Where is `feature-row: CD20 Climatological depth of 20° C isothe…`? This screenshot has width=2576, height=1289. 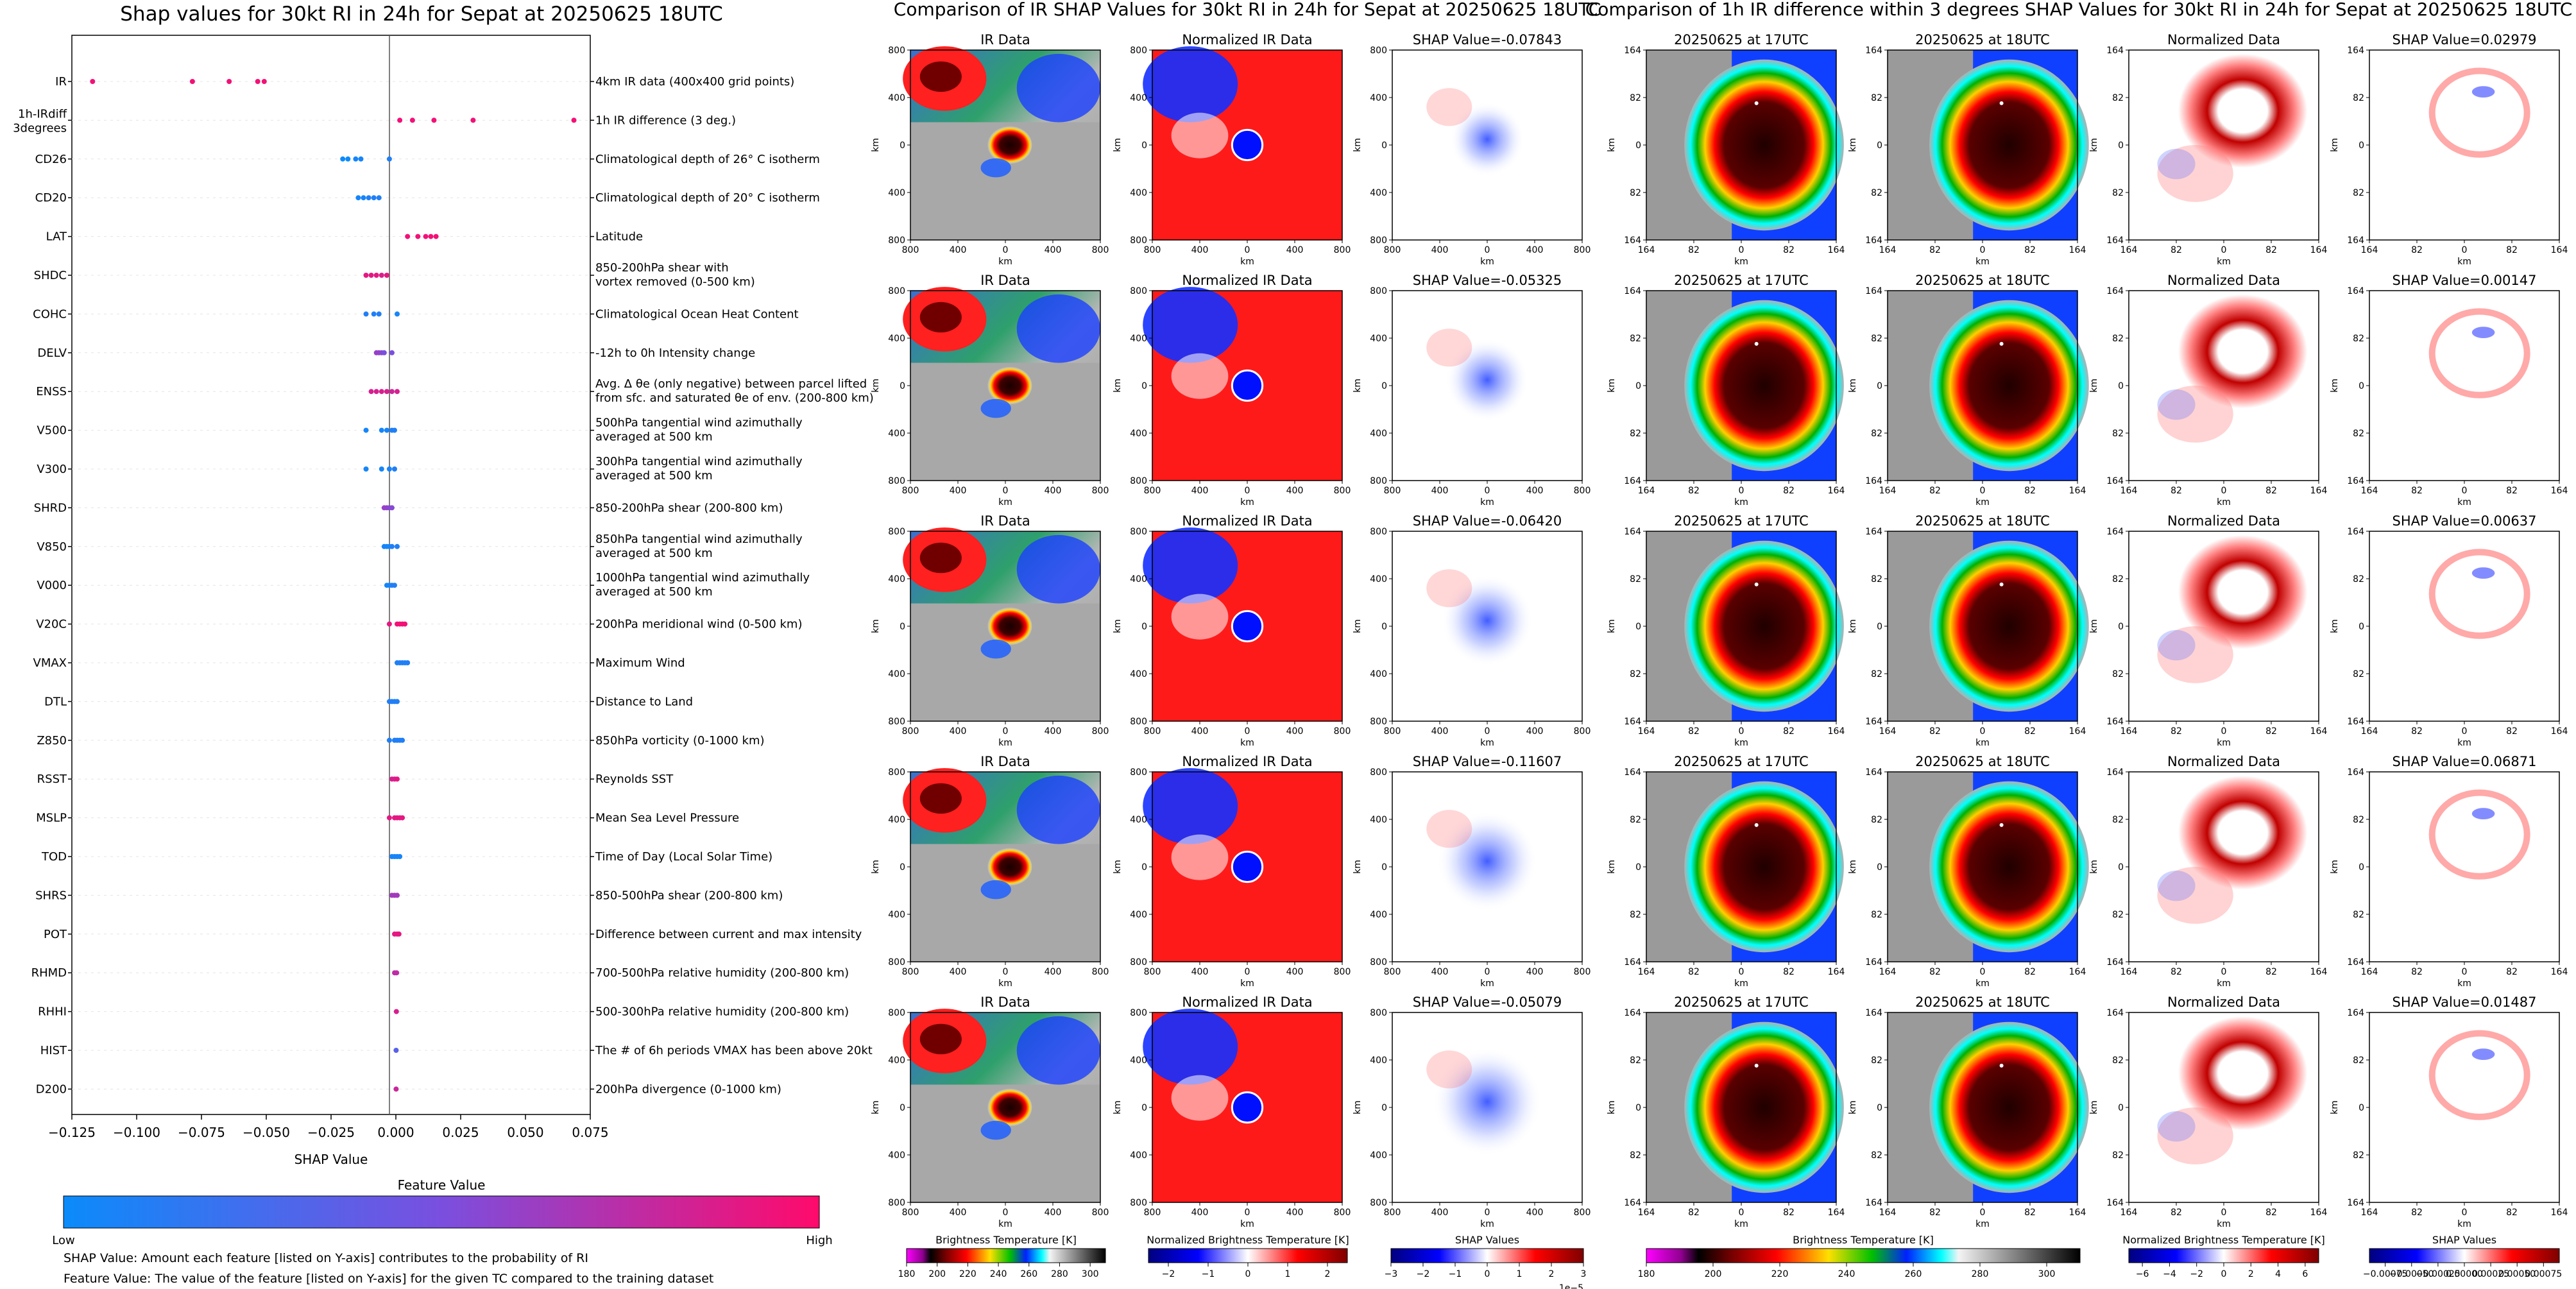
feature-row: CD20 Climatological depth of 20° C isothe… is located at coordinates (427, 198).